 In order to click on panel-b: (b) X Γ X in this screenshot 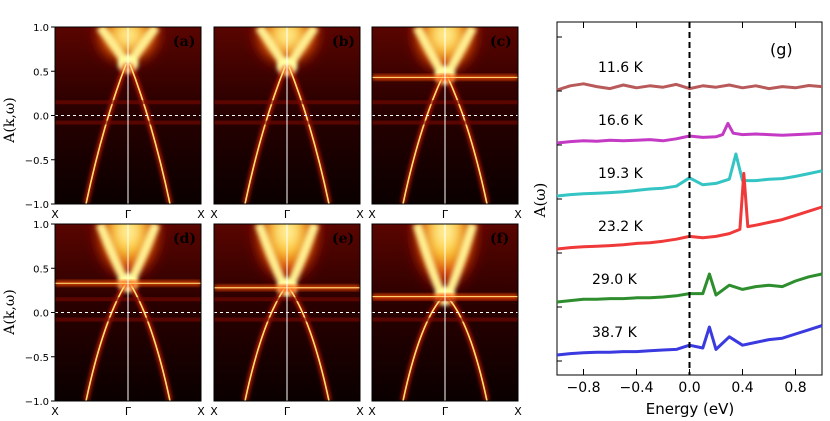, I will do `click(287, 123)`.